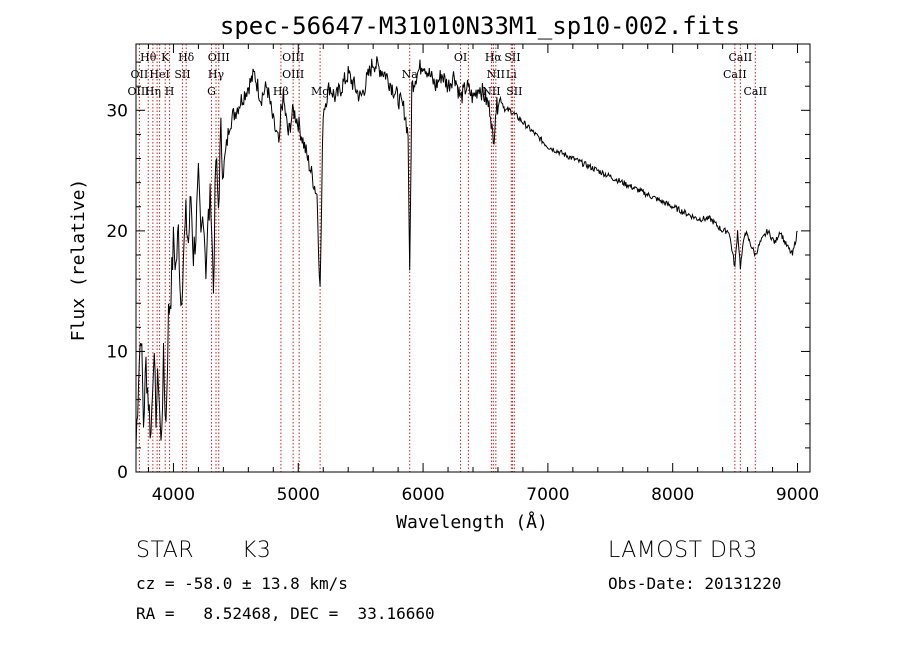  Describe the element at coordinates (122, 473) in the screenshot. I see `y-tick-label: 0` at that location.